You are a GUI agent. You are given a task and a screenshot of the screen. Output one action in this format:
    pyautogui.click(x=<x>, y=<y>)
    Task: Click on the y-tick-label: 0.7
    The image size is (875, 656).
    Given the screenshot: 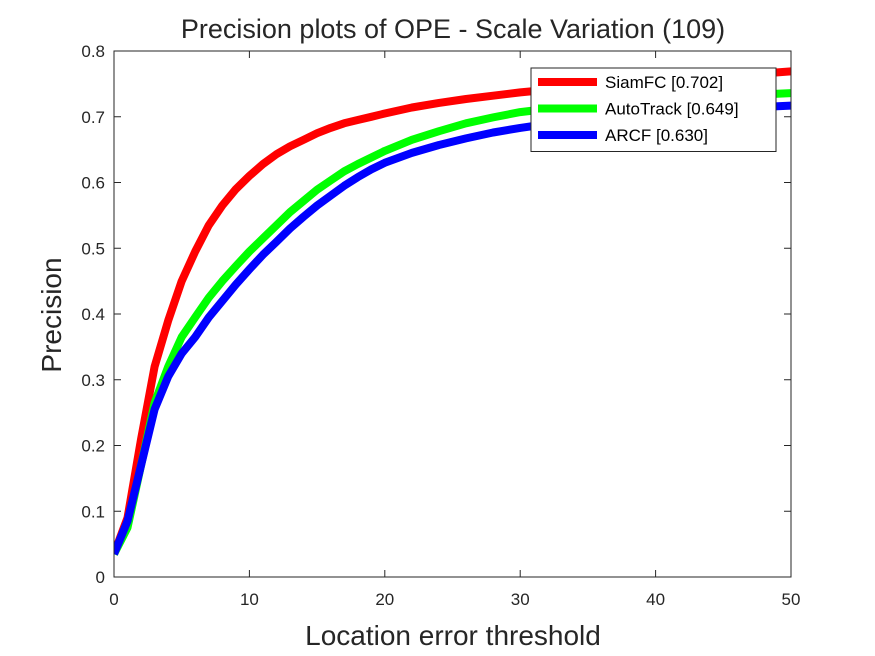 What is the action you would take?
    pyautogui.click(x=93, y=117)
    